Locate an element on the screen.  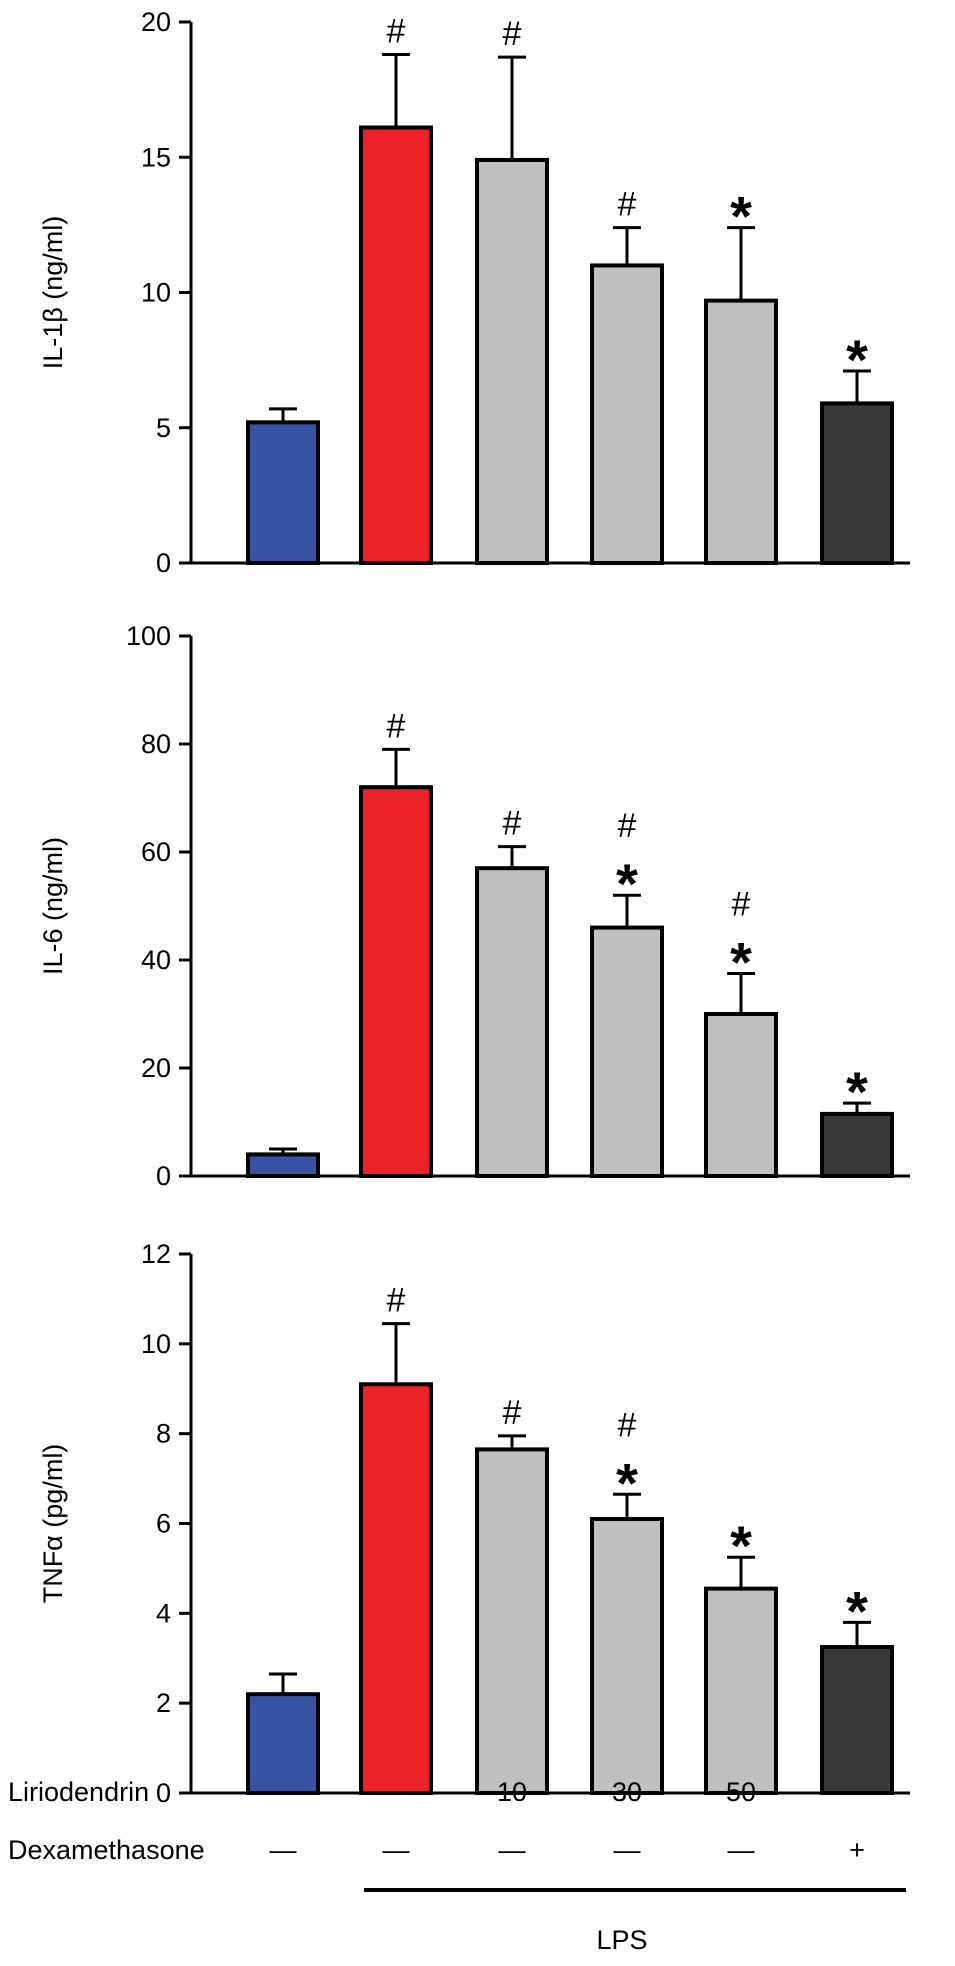
y-tick-label: 80 is located at coordinates (156, 744).